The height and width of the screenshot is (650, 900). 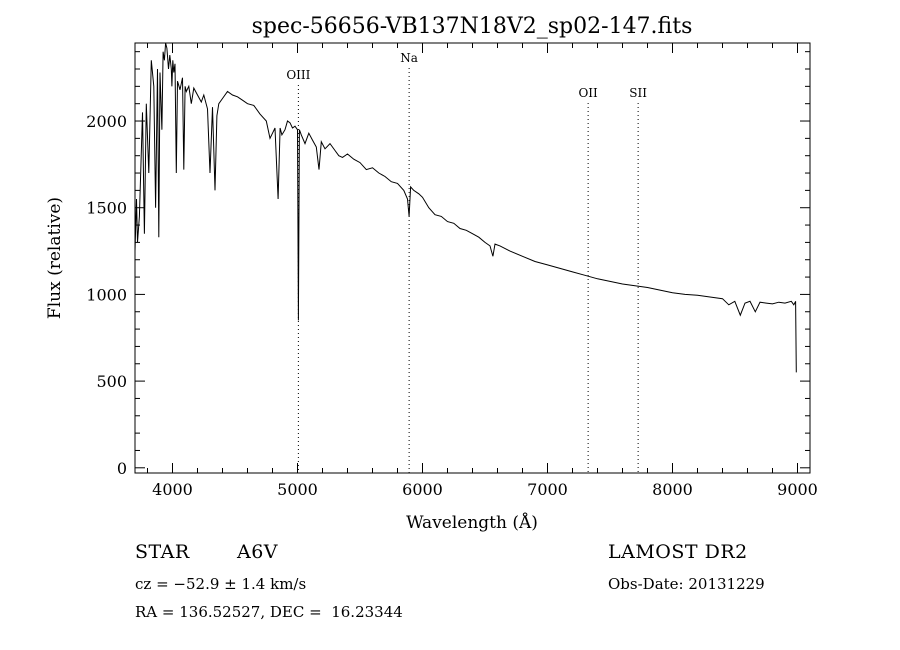 What do you see at coordinates (678, 552) in the screenshot?
I see `survey-name: LAMOST DR2` at bounding box center [678, 552].